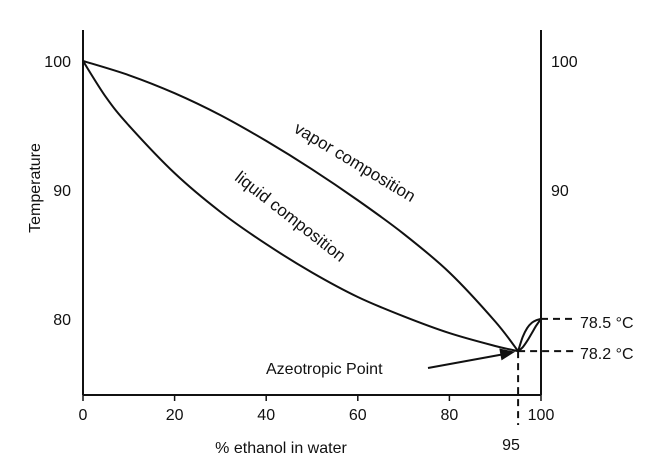  What do you see at coordinates (607, 323) in the screenshot?
I see `temp-high-label: 78.5 °C` at bounding box center [607, 323].